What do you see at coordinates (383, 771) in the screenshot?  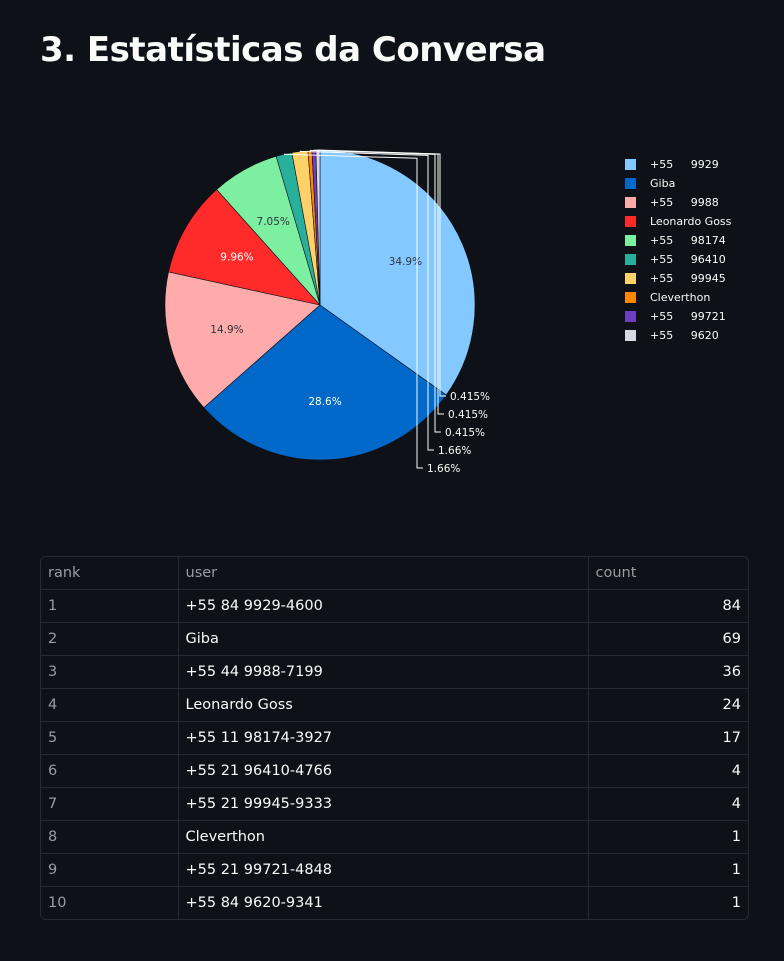 I see `cell-user: +55 21 96410-4766` at bounding box center [383, 771].